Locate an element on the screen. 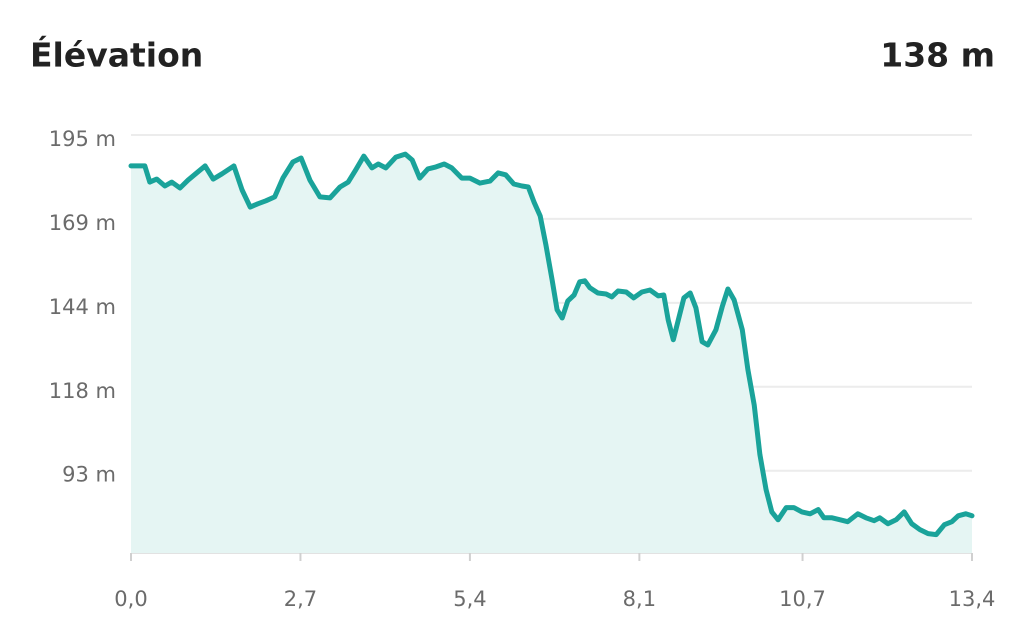 The width and height of the screenshot is (1024, 632). y-tick-label: 144 m is located at coordinates (82, 307).